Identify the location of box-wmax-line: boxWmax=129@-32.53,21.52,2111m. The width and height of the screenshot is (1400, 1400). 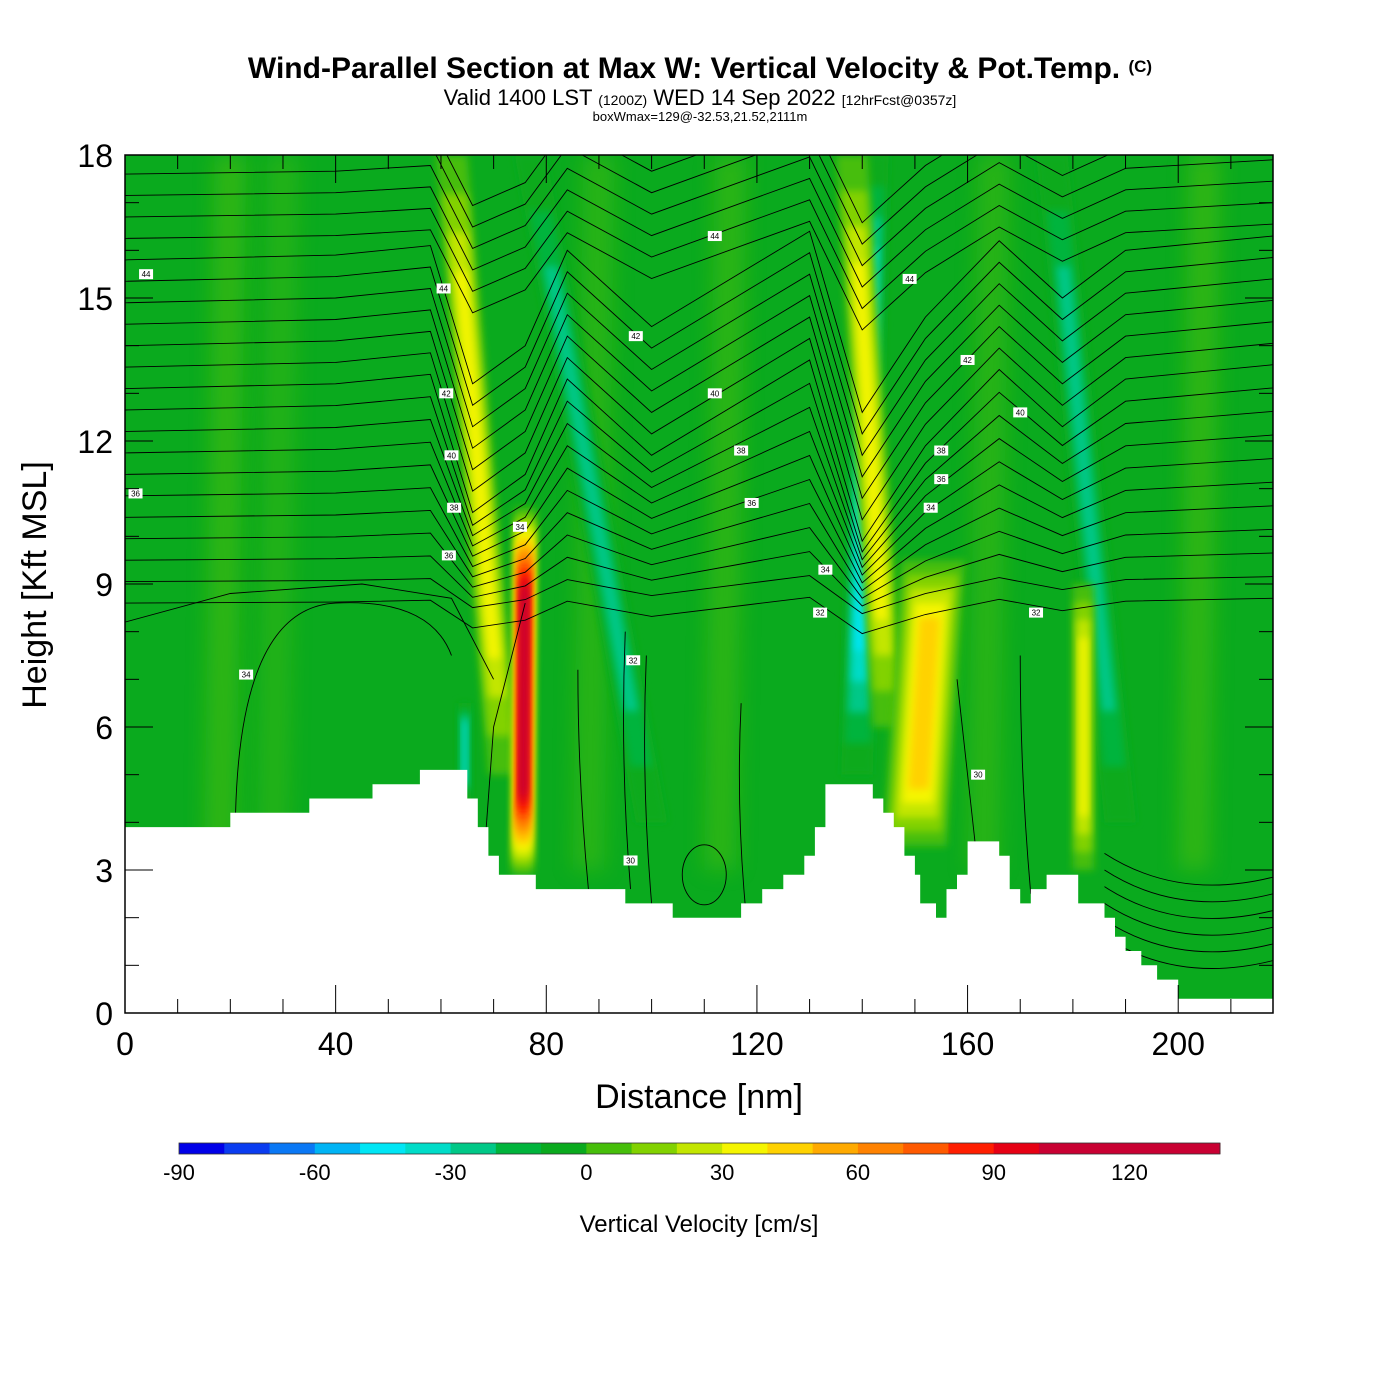
(700, 116).